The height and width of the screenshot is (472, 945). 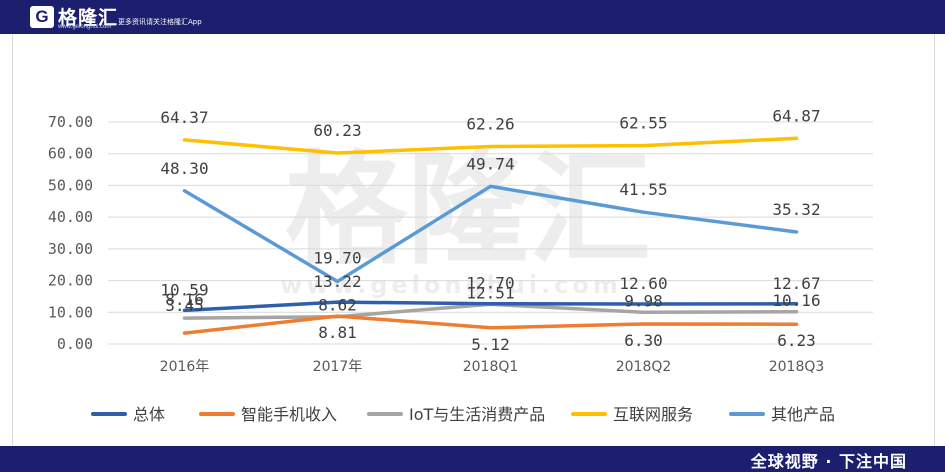 I want to click on logo-icon: G, so click(x=42, y=17).